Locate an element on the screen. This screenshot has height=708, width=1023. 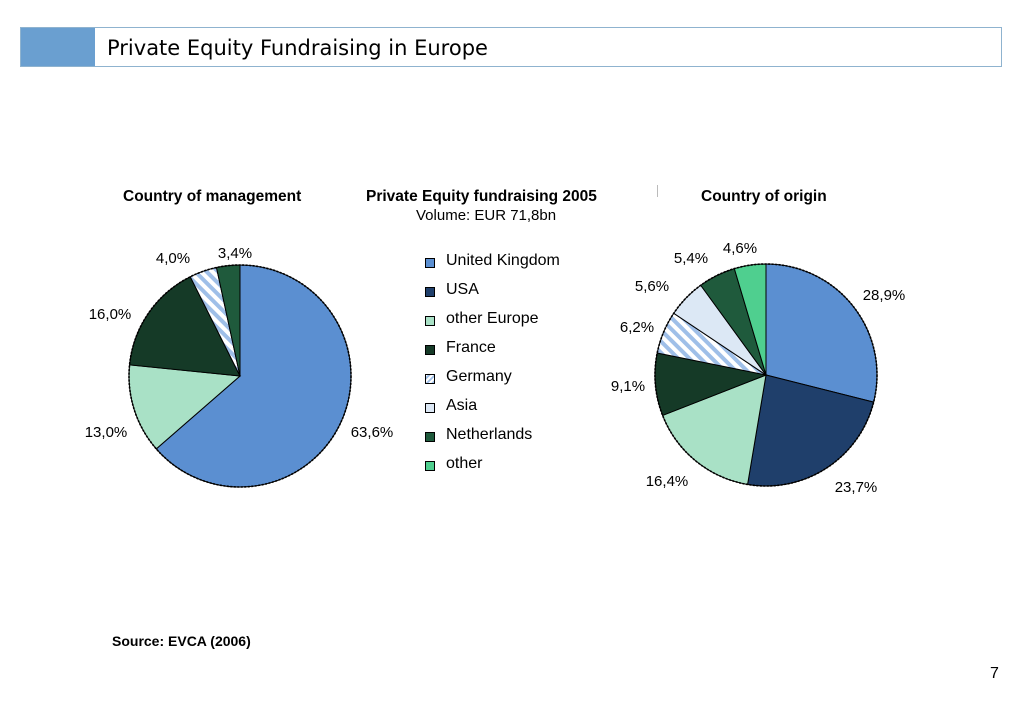
center-heading: Private Equity fundraising 2005 is located at coordinates (481, 196).